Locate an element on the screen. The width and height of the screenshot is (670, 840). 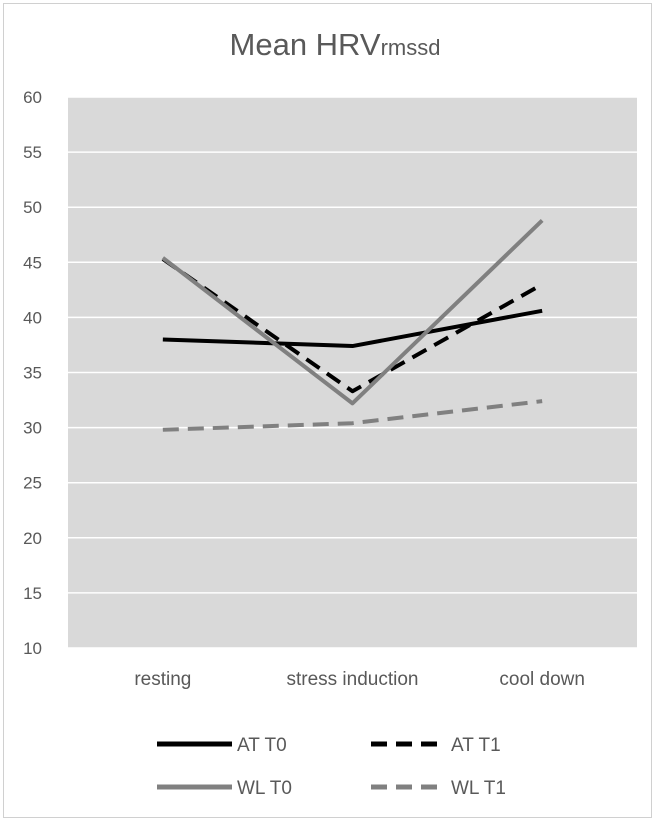
y-tick-label-10: 10 is located at coordinates (32, 648).